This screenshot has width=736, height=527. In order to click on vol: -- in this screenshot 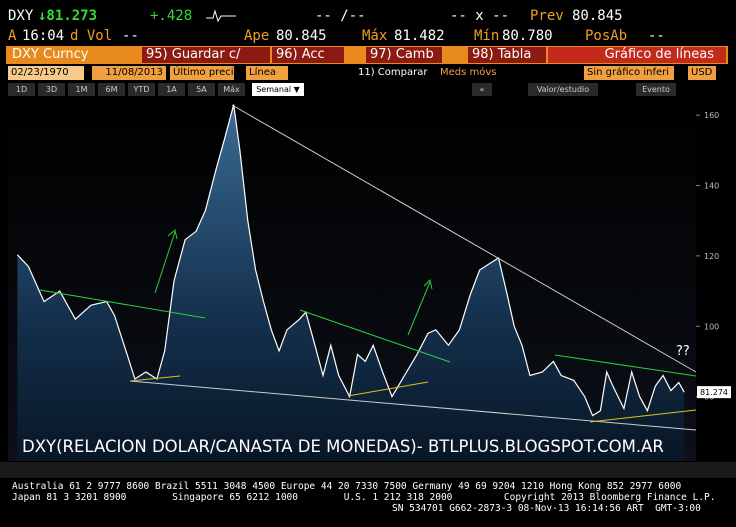, I will do `click(130, 36)`.